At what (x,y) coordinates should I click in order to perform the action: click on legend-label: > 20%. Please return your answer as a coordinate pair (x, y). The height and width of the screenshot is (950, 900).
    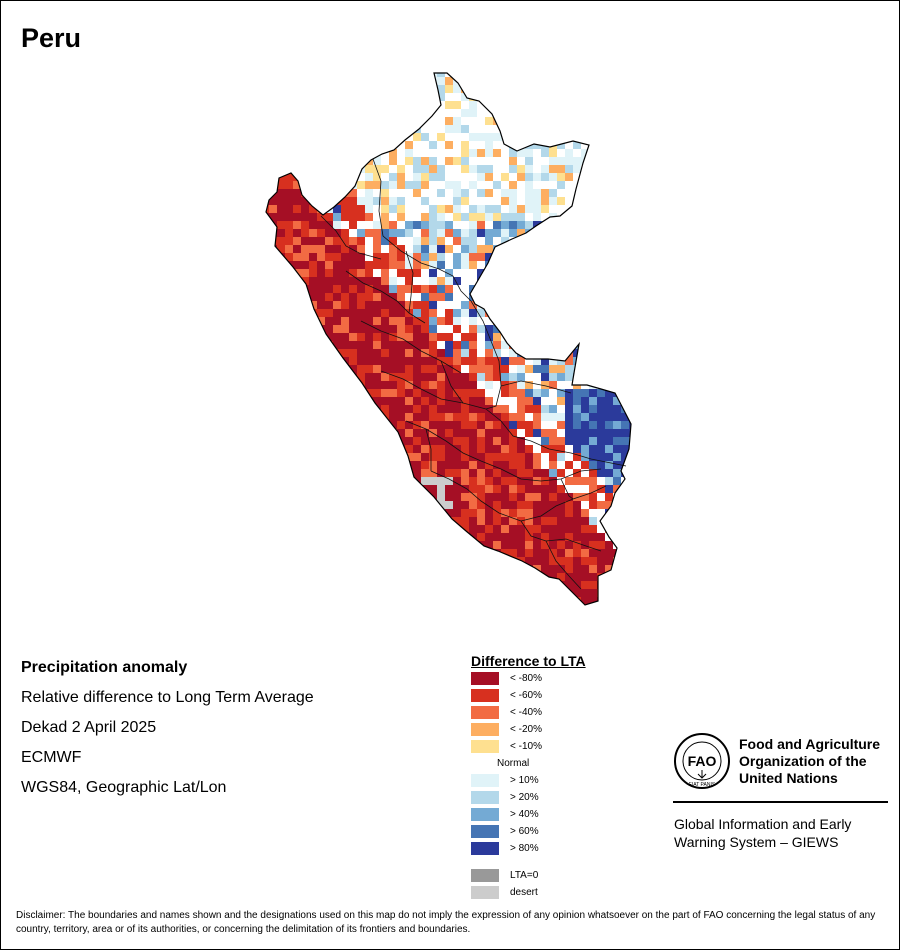
    Looking at the image, I should click on (524, 797).